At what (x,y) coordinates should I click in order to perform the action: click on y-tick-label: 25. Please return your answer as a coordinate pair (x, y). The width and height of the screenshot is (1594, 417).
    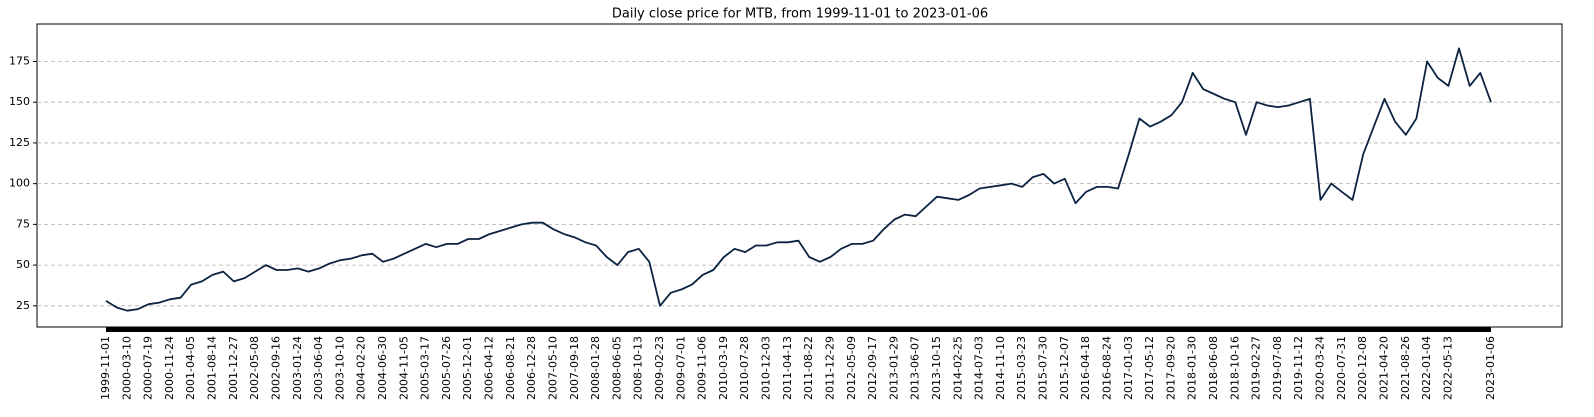
    Looking at the image, I should click on (23, 305).